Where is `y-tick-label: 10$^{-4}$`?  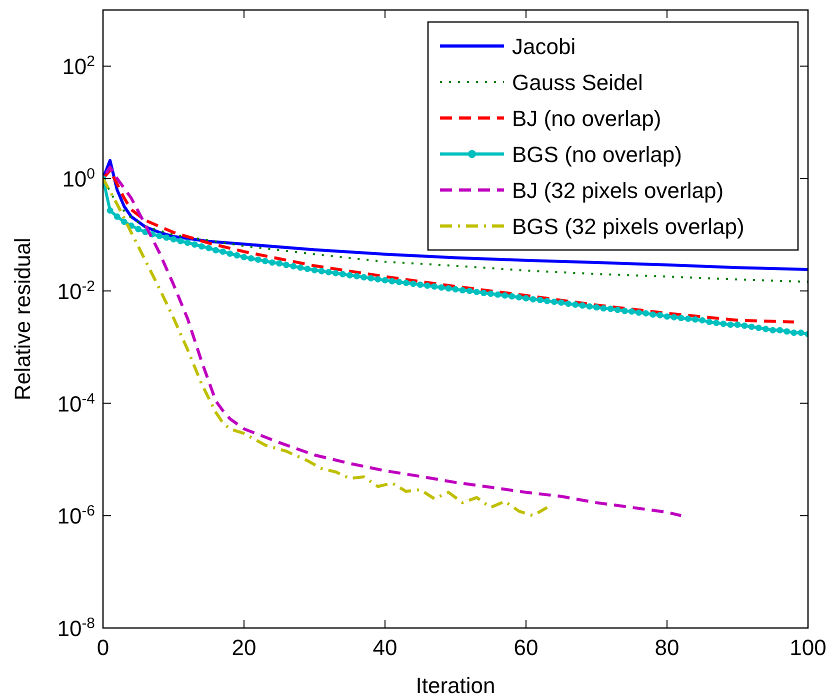 y-tick-label: 10$^{-4}$ is located at coordinates (76, 403).